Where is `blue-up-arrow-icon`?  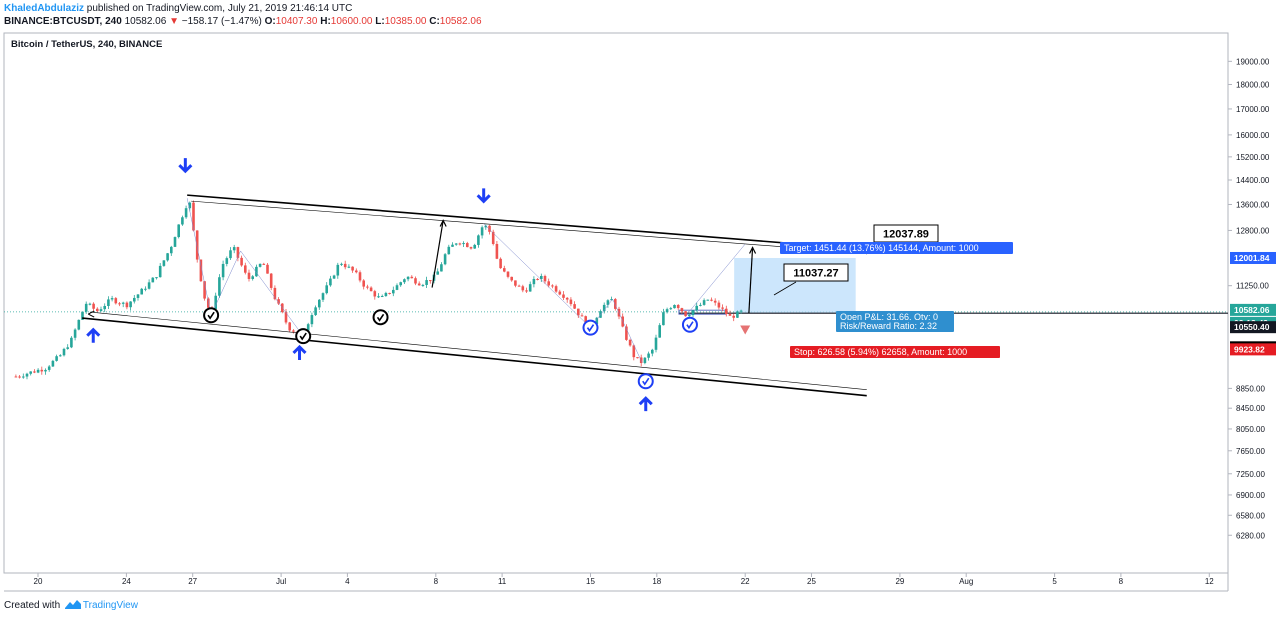
blue-up-arrow-icon is located at coordinates (645, 404).